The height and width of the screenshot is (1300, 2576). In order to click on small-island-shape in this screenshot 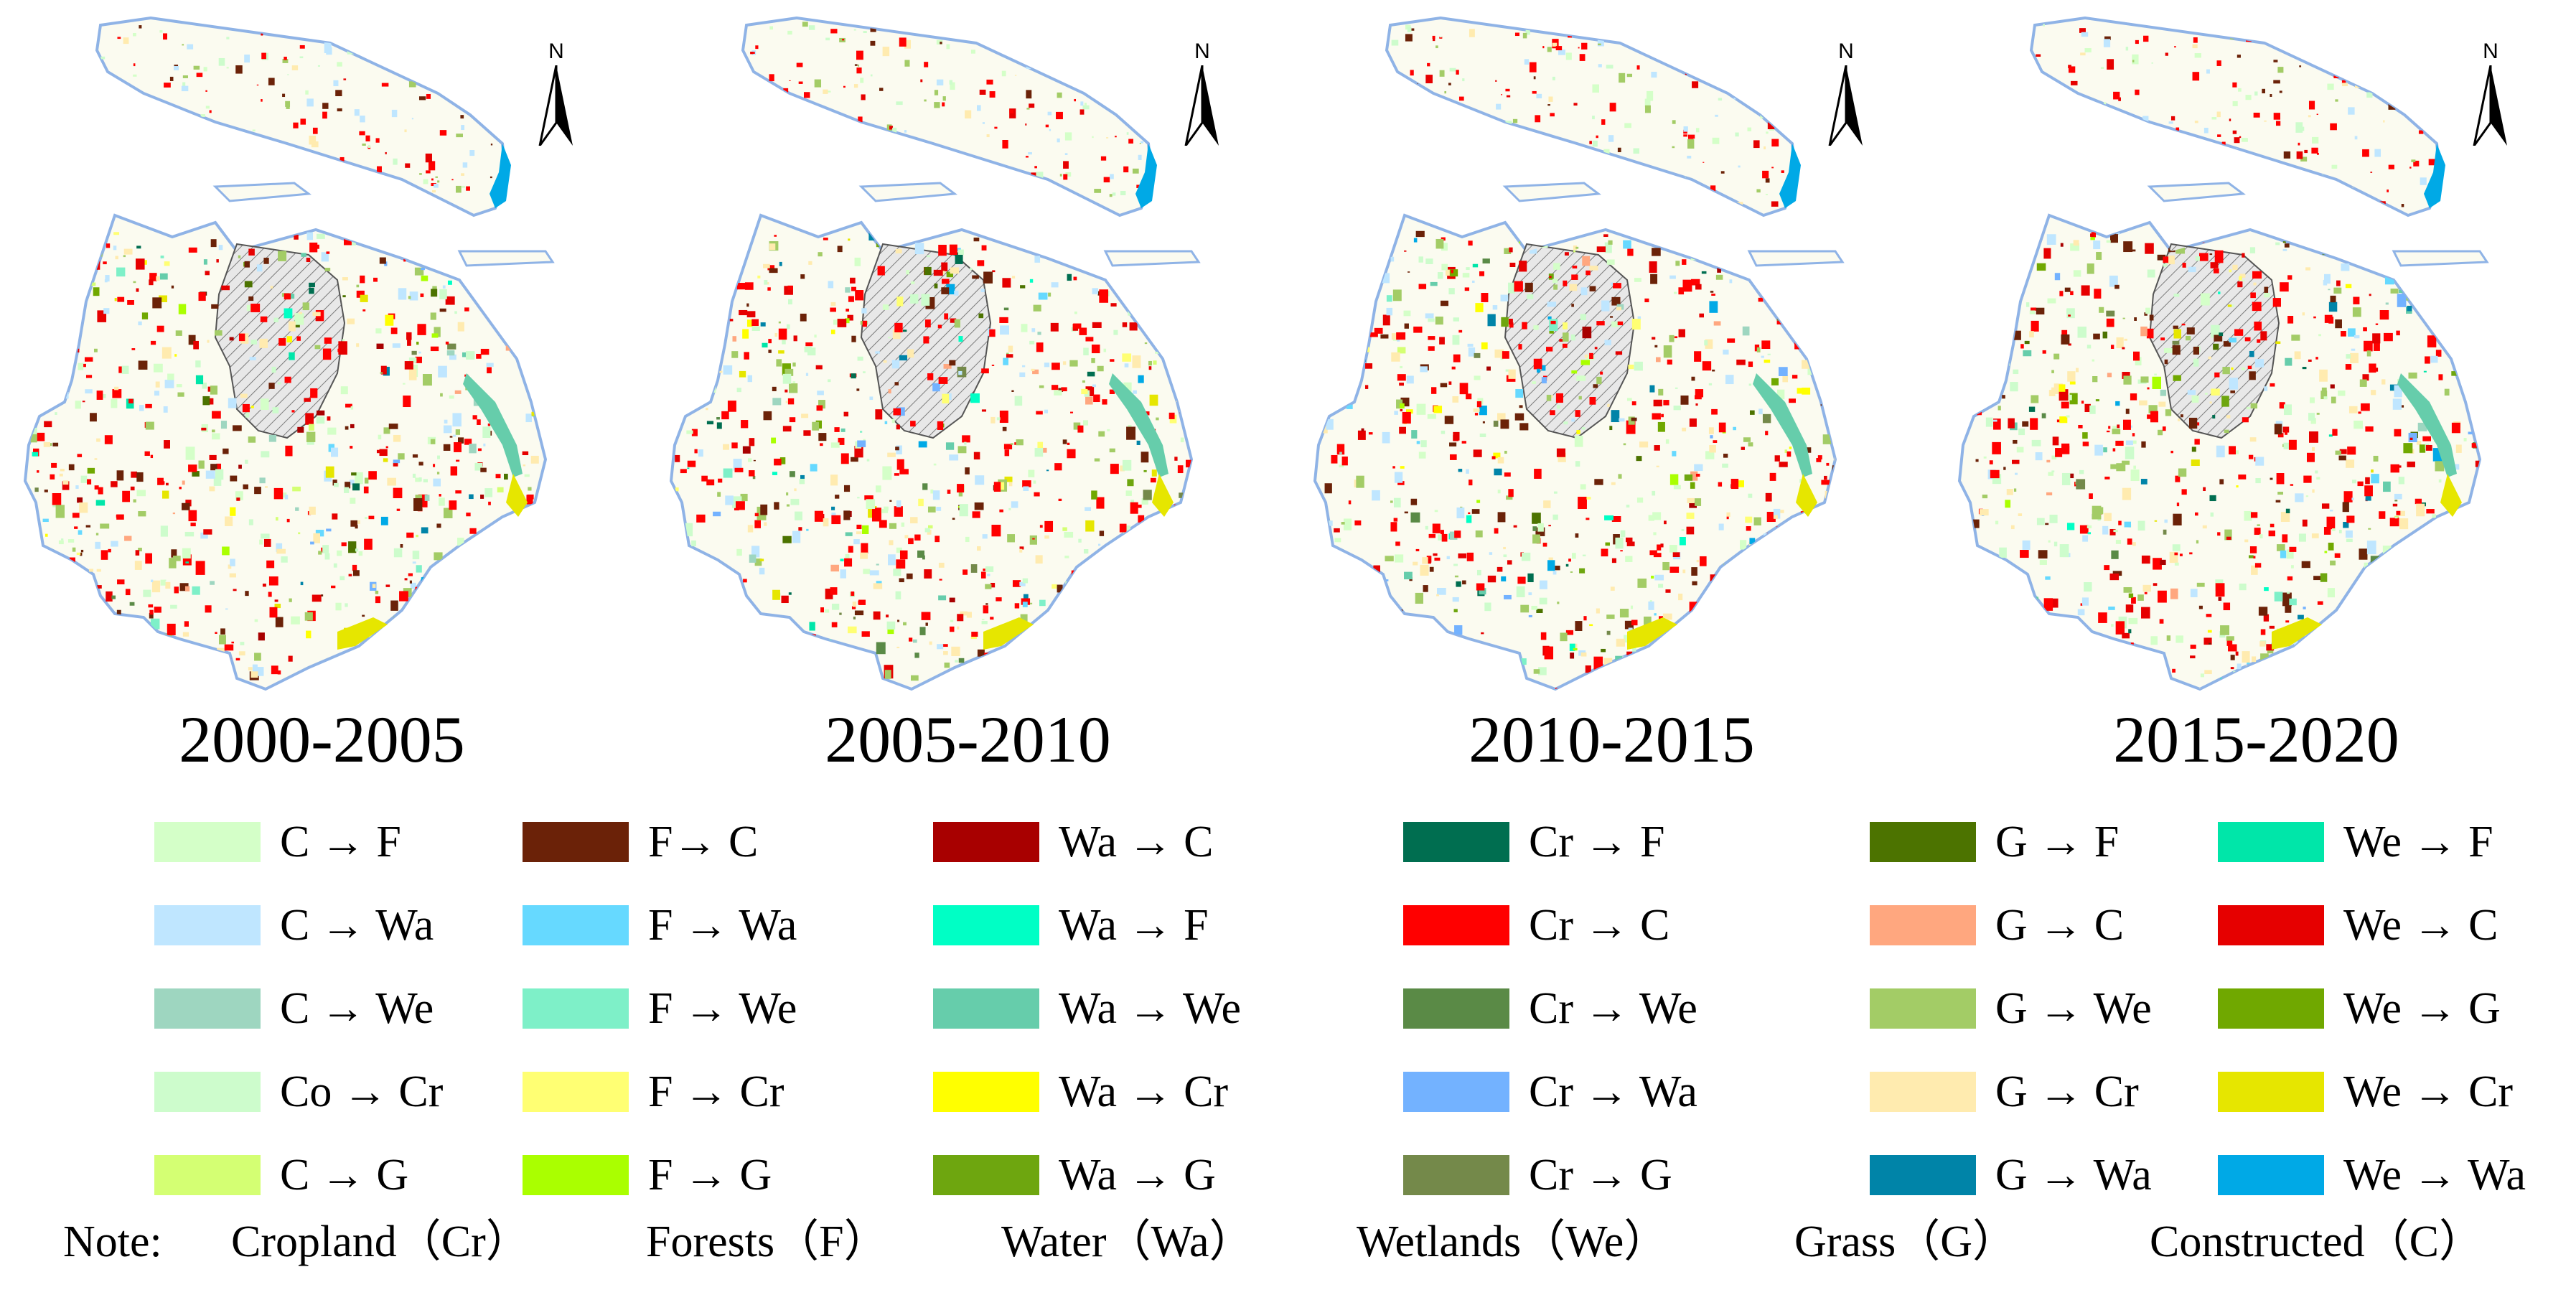, I will do `click(1552, 192)`.